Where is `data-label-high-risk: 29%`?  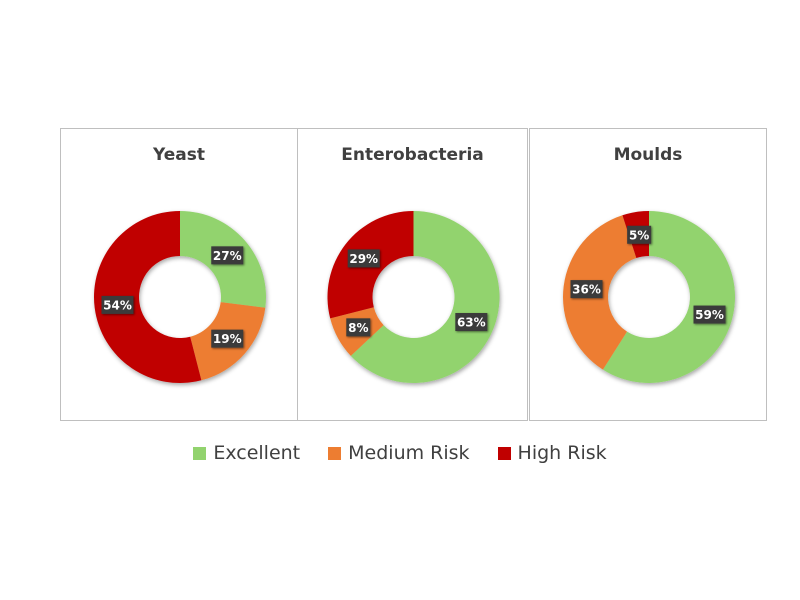
data-label-high-risk: 29% is located at coordinates (363, 258).